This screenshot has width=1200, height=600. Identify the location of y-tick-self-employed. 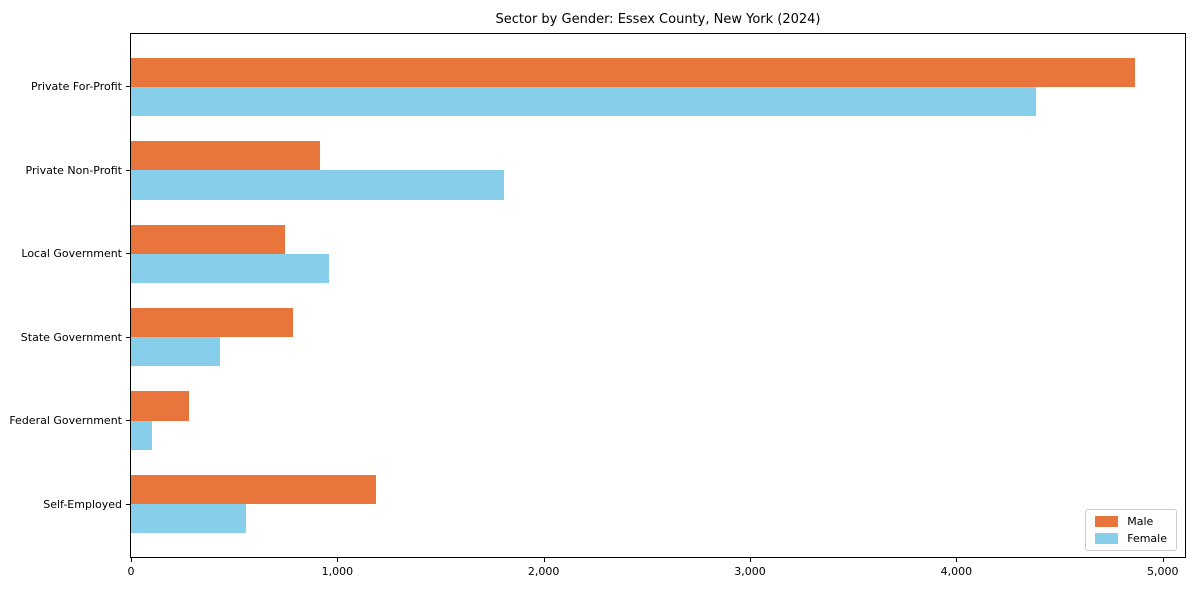
(128, 504).